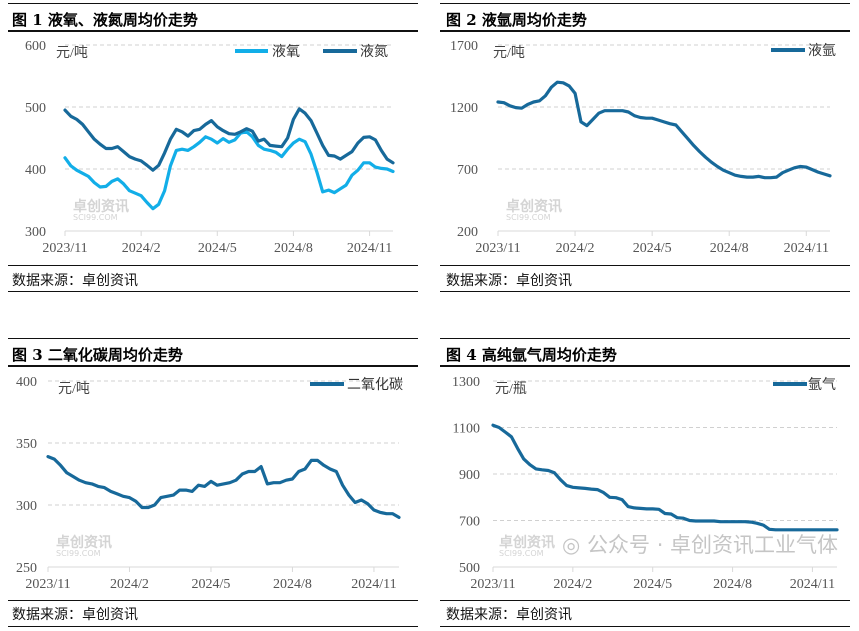  What do you see at coordinates (286, 52) in the screenshot?
I see `legend-label: 液氧` at bounding box center [286, 52].